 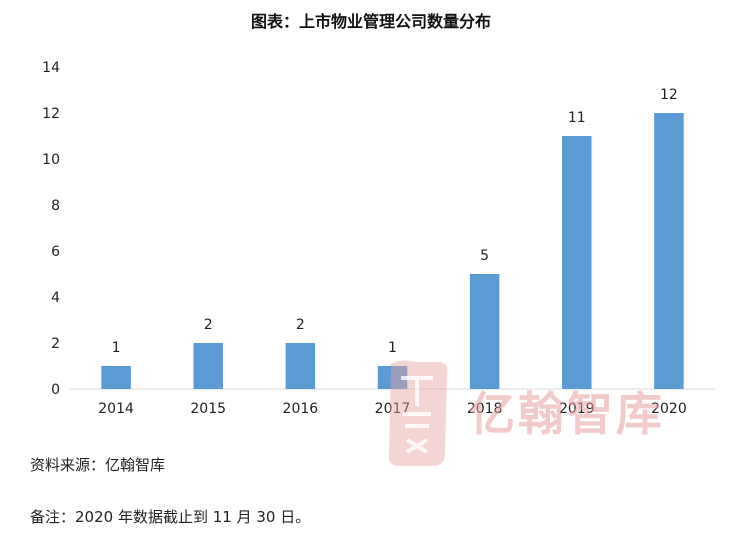 I want to click on bar-2020, so click(x=669, y=251).